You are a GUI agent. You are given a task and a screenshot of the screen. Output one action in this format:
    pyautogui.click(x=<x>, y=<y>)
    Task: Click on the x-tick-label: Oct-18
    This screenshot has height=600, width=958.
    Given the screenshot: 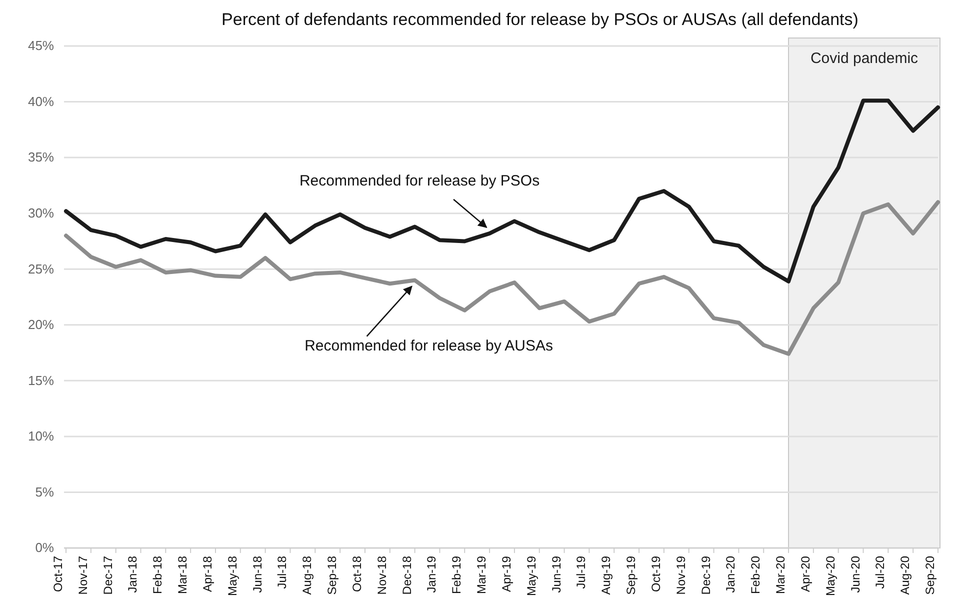 What is the action you would take?
    pyautogui.click(x=357, y=574)
    